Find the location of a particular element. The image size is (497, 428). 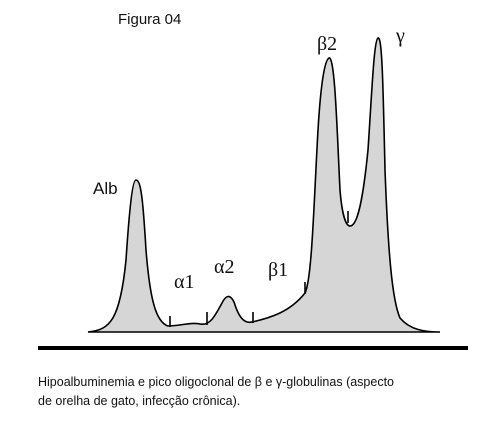

fraction-dividers is located at coordinates (259, 269).